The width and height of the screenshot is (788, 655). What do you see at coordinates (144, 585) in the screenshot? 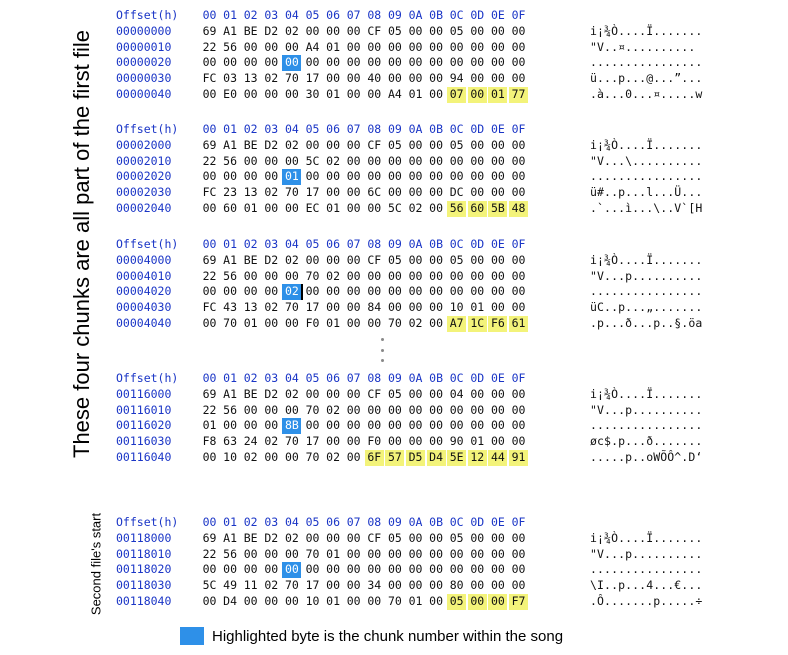
I see `row-offset: 00118030` at bounding box center [144, 585].